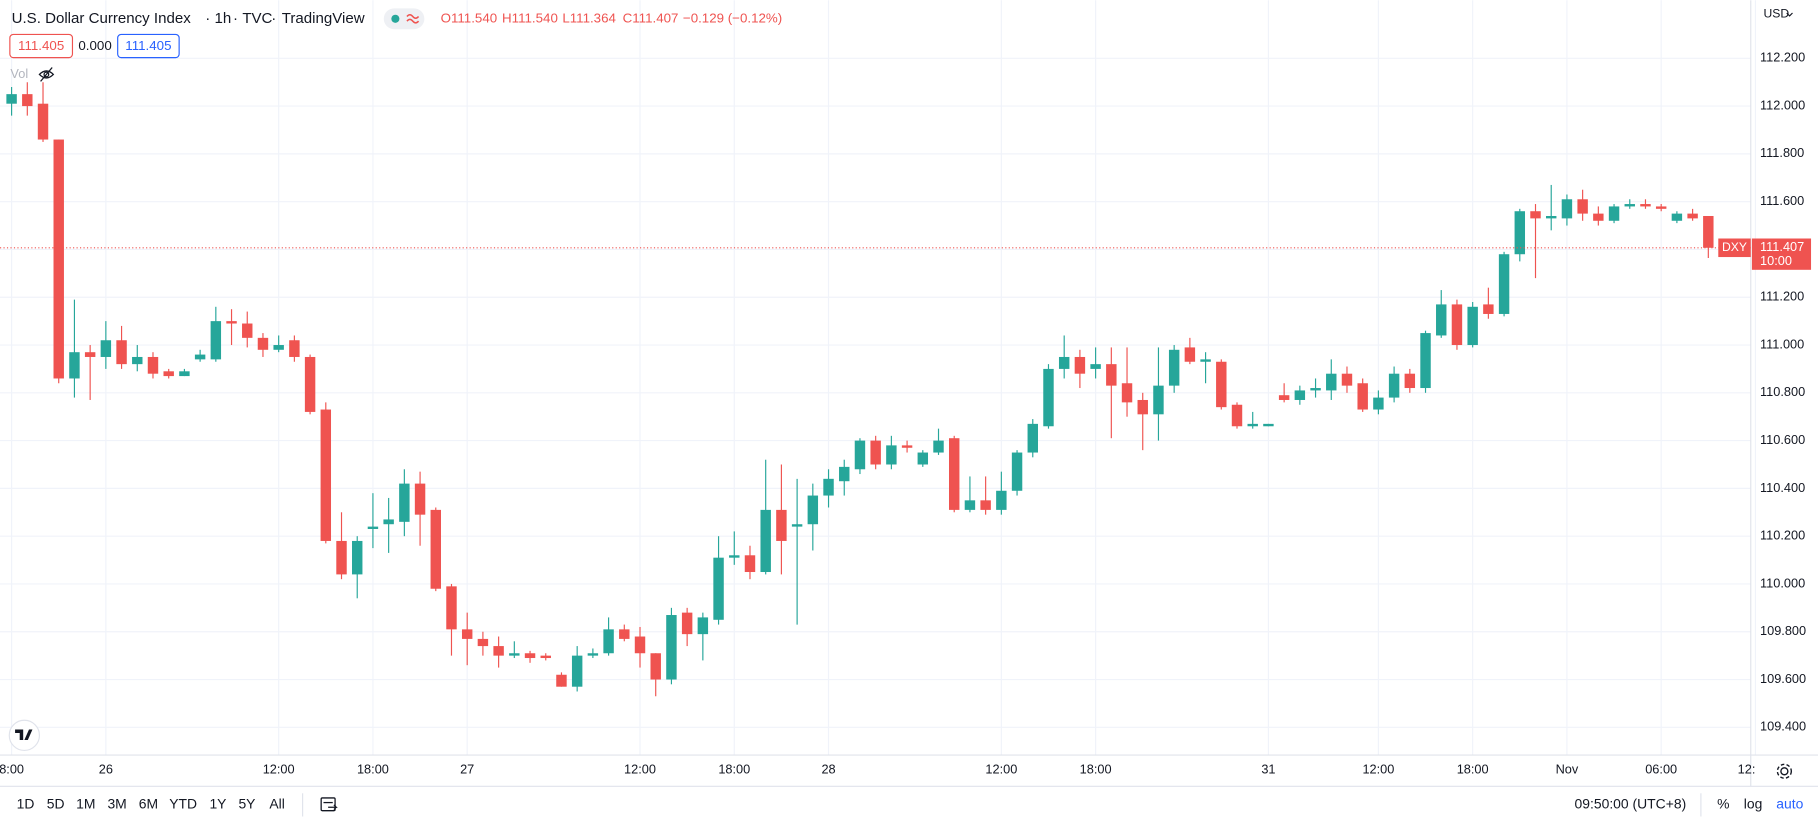 The width and height of the screenshot is (1818, 826). I want to click on logo-badge, so click(24, 735).